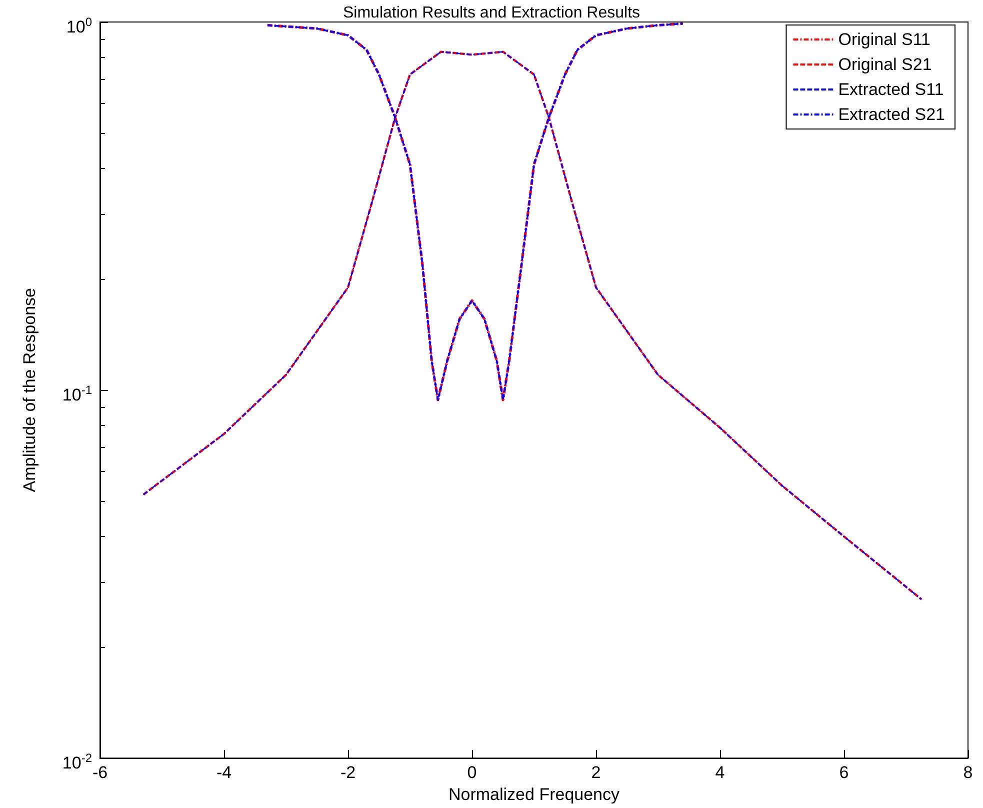 Image resolution: width=983 pixels, height=808 pixels. I want to click on legend-label: Extracted S11, so click(891, 89).